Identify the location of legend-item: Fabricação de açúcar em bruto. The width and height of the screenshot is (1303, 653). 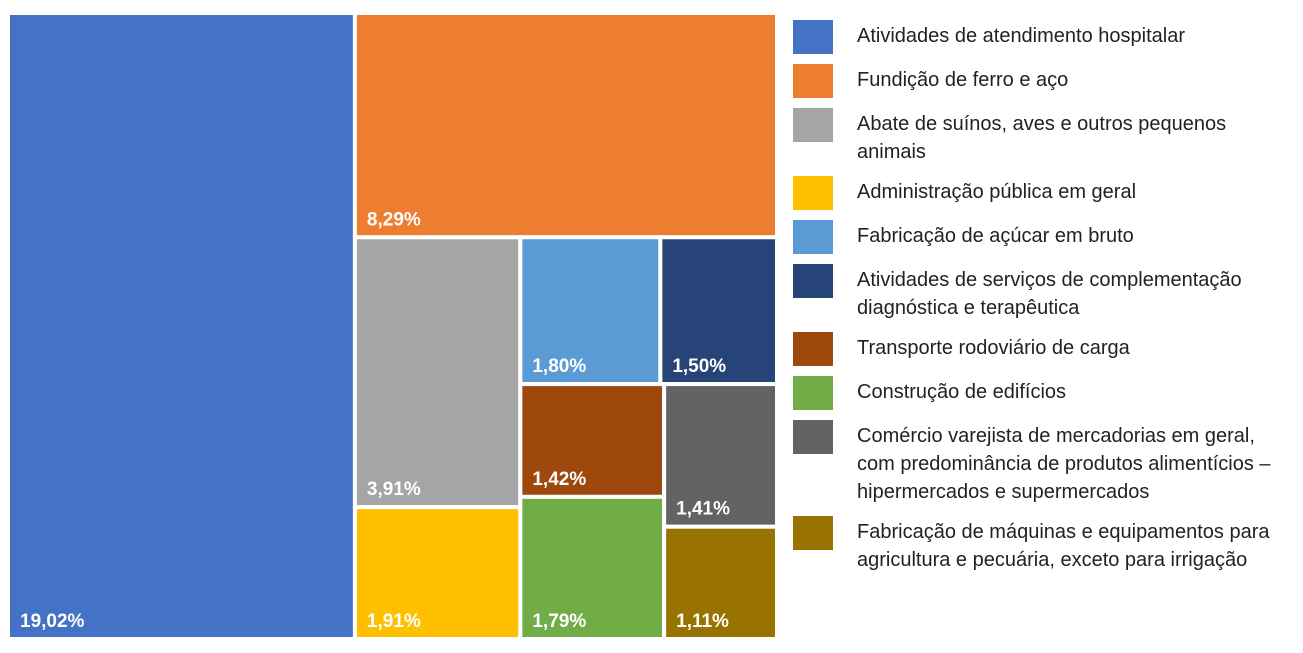
(1045, 237).